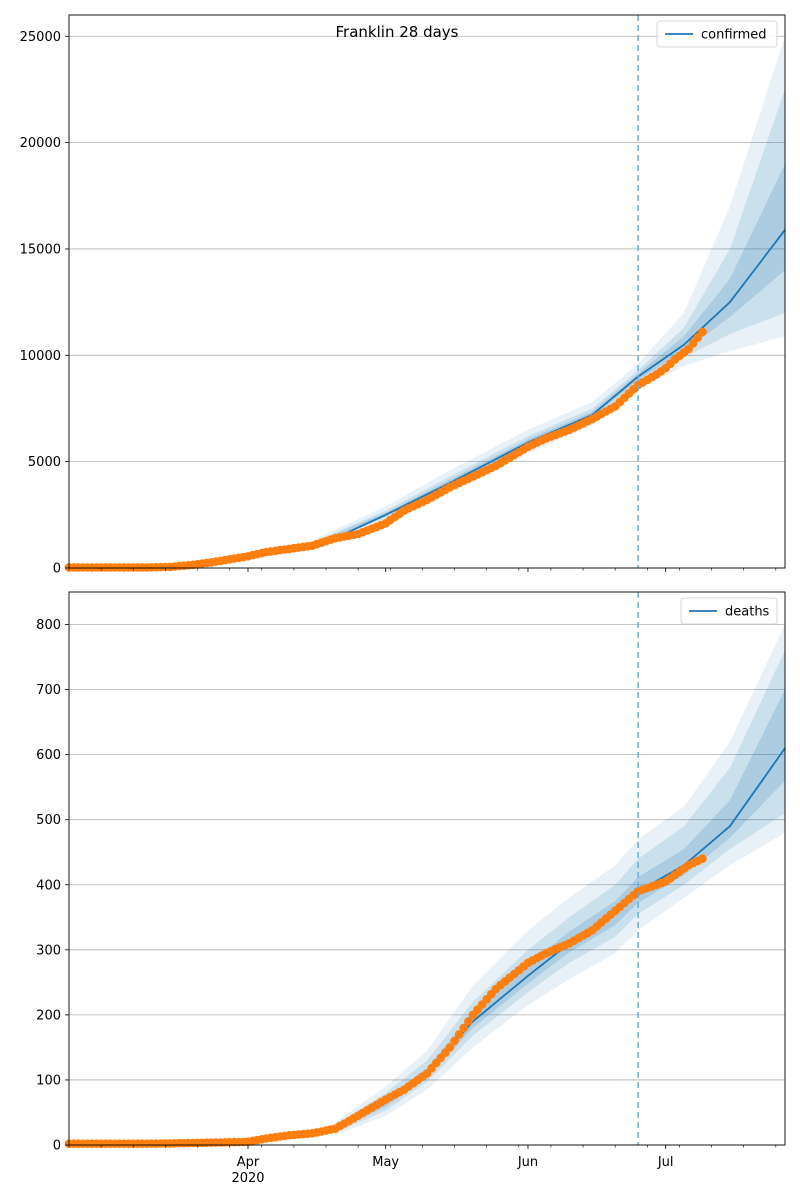  I want to click on y-tick-label: 20000, so click(40, 143).